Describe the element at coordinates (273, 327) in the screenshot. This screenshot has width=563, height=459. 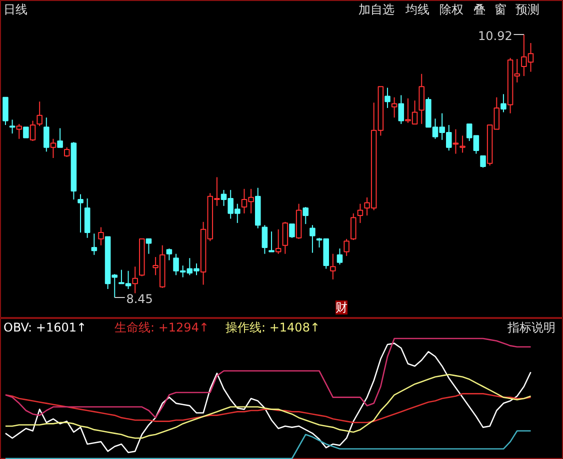
I see `text: 操作线: +1408↑` at that location.